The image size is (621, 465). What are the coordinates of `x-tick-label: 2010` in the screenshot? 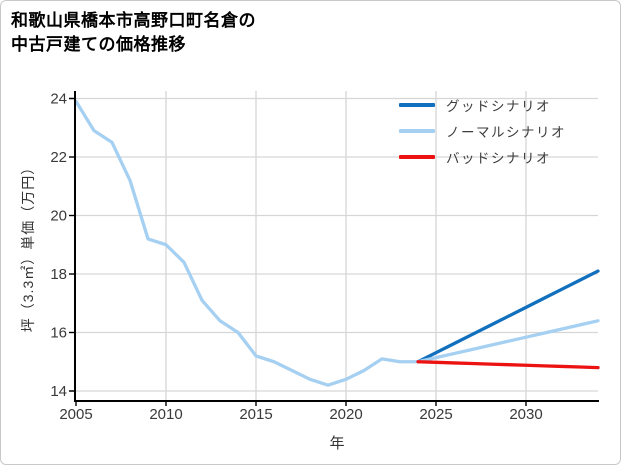 It's located at (165, 414).